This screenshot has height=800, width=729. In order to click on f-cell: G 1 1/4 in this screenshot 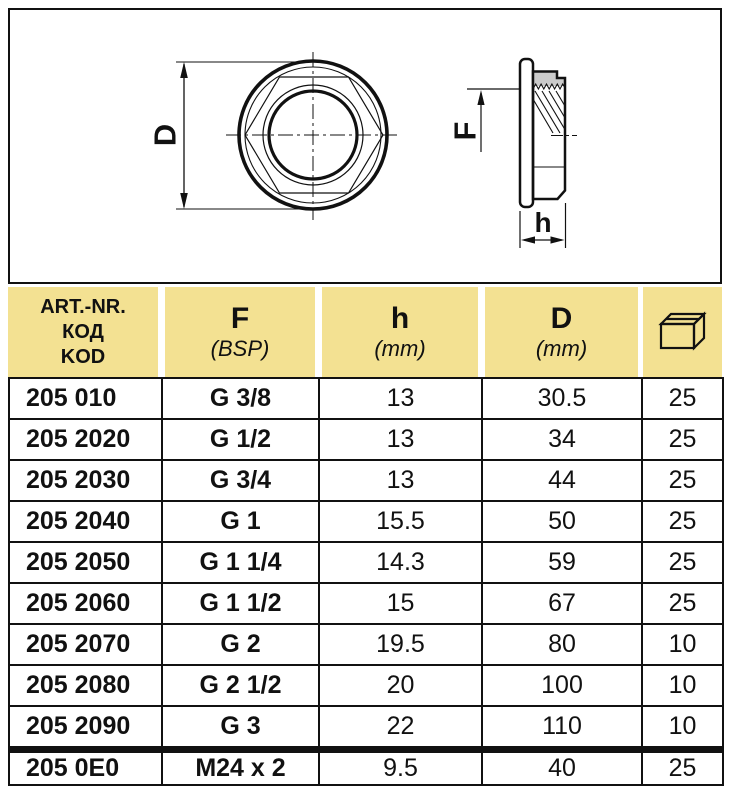, I will do `click(240, 562)`.